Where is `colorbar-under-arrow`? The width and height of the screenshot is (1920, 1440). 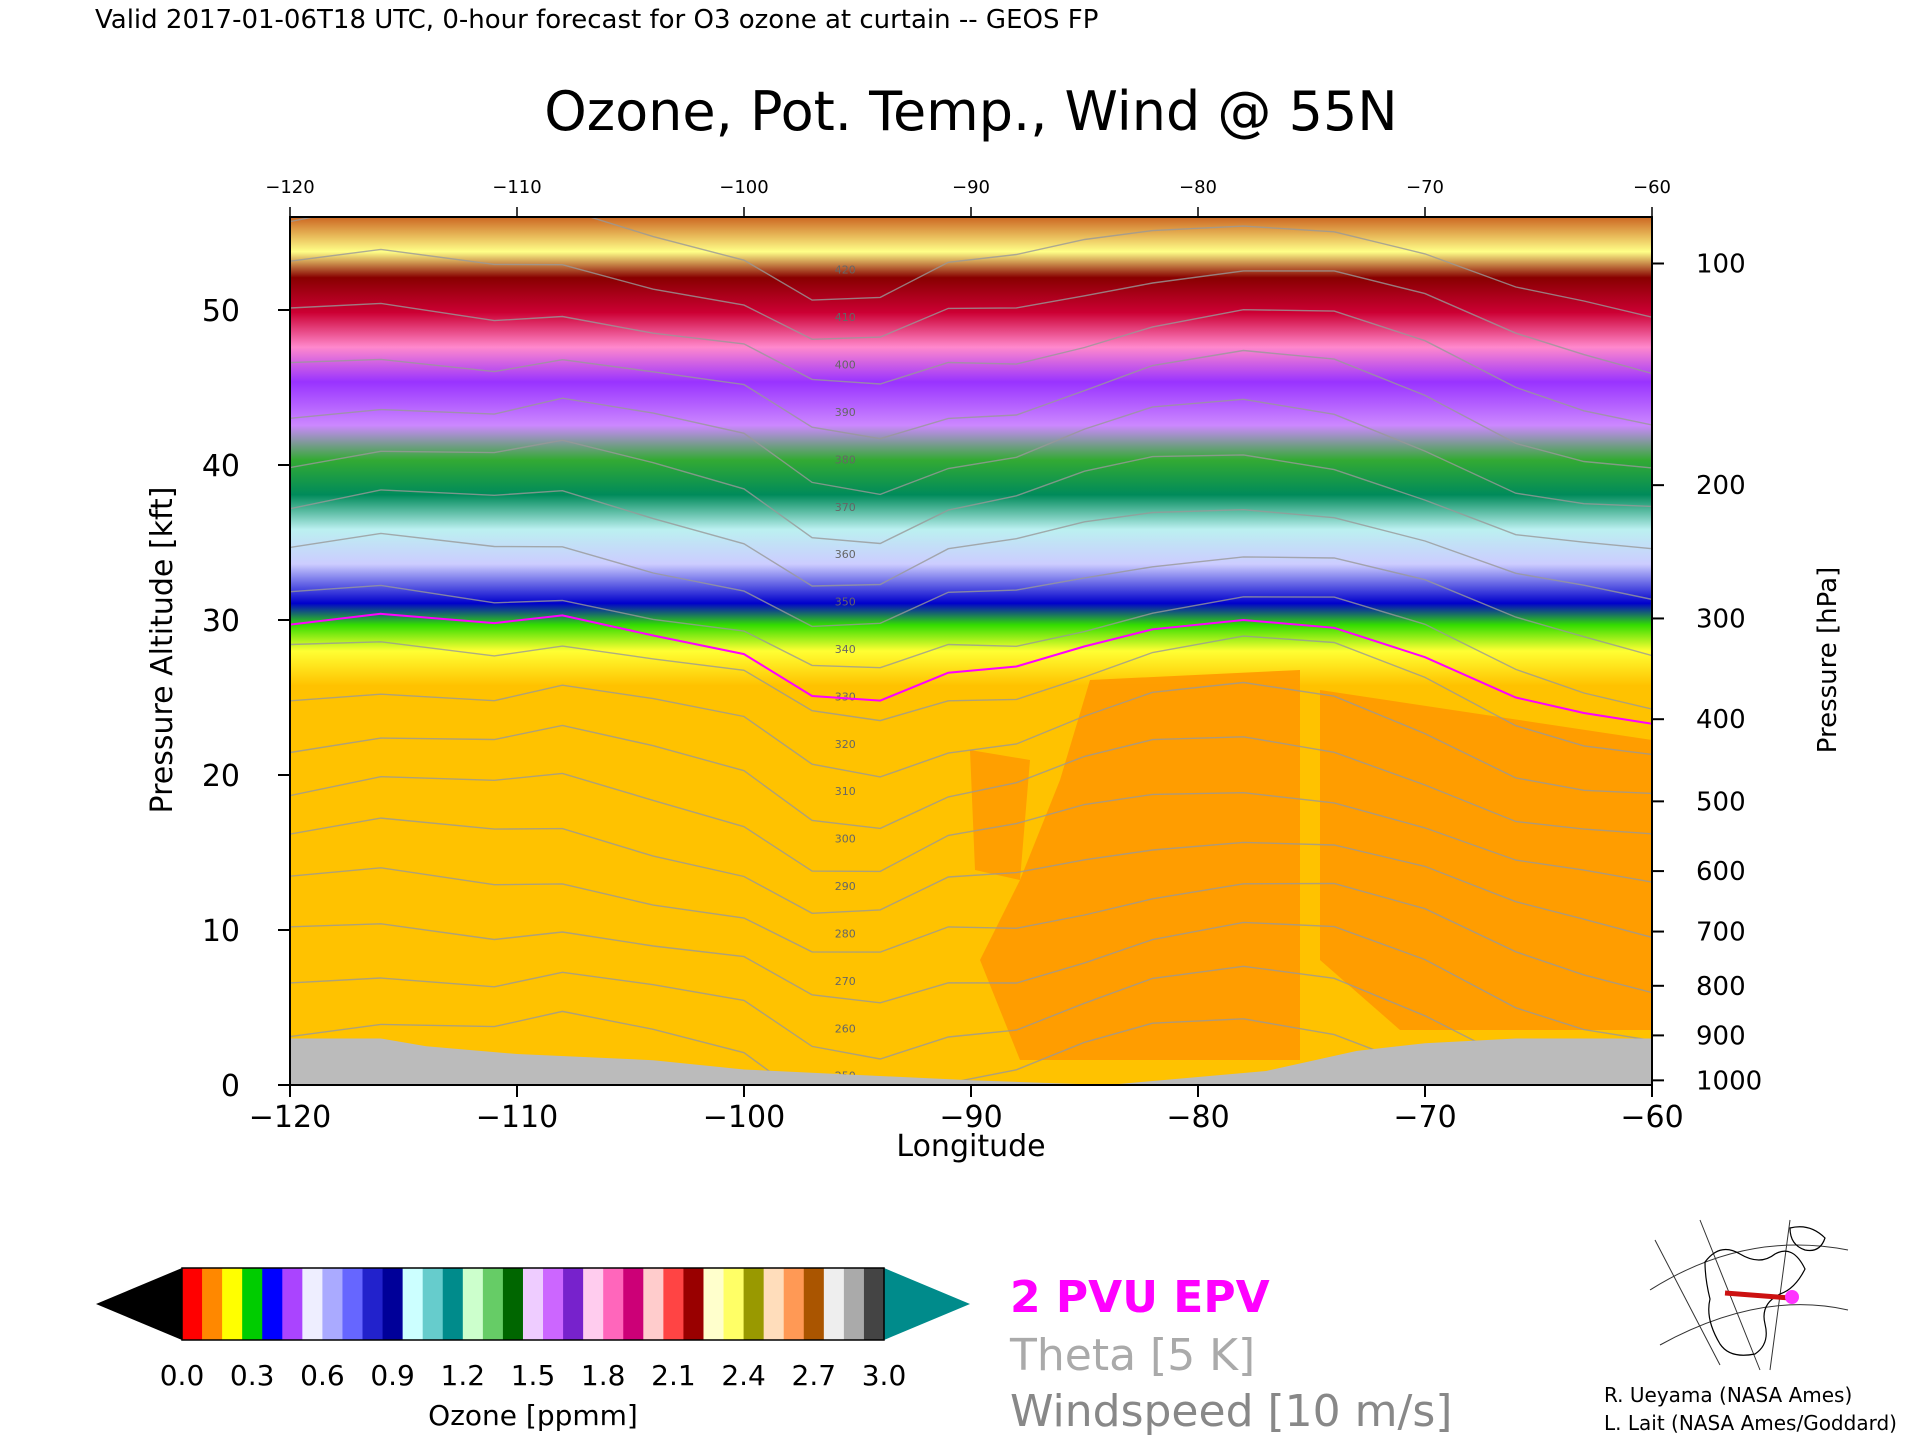
colorbar-under-arrow is located at coordinates (139, 1304).